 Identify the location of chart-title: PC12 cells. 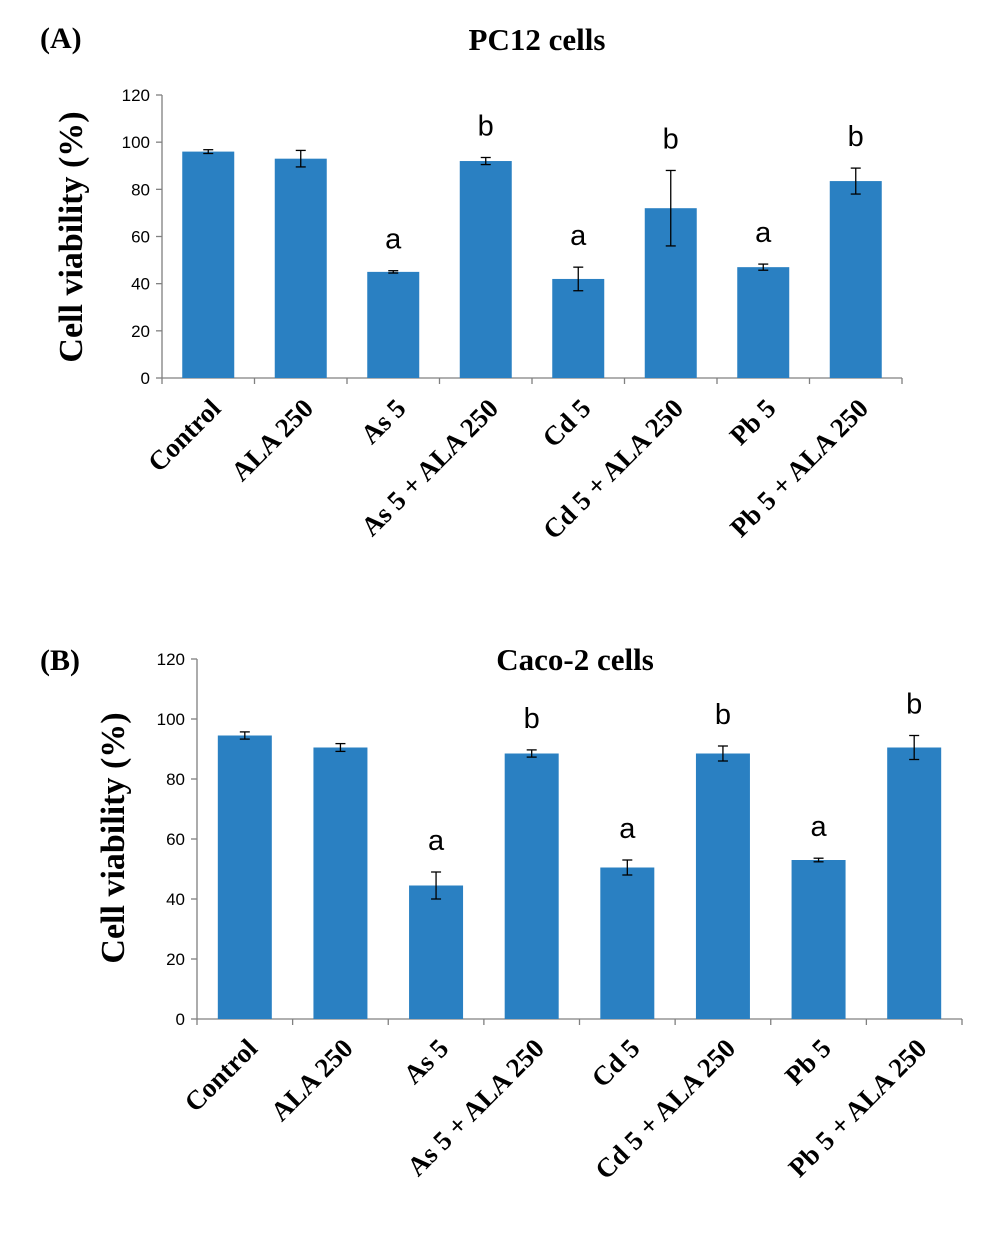
(537, 39).